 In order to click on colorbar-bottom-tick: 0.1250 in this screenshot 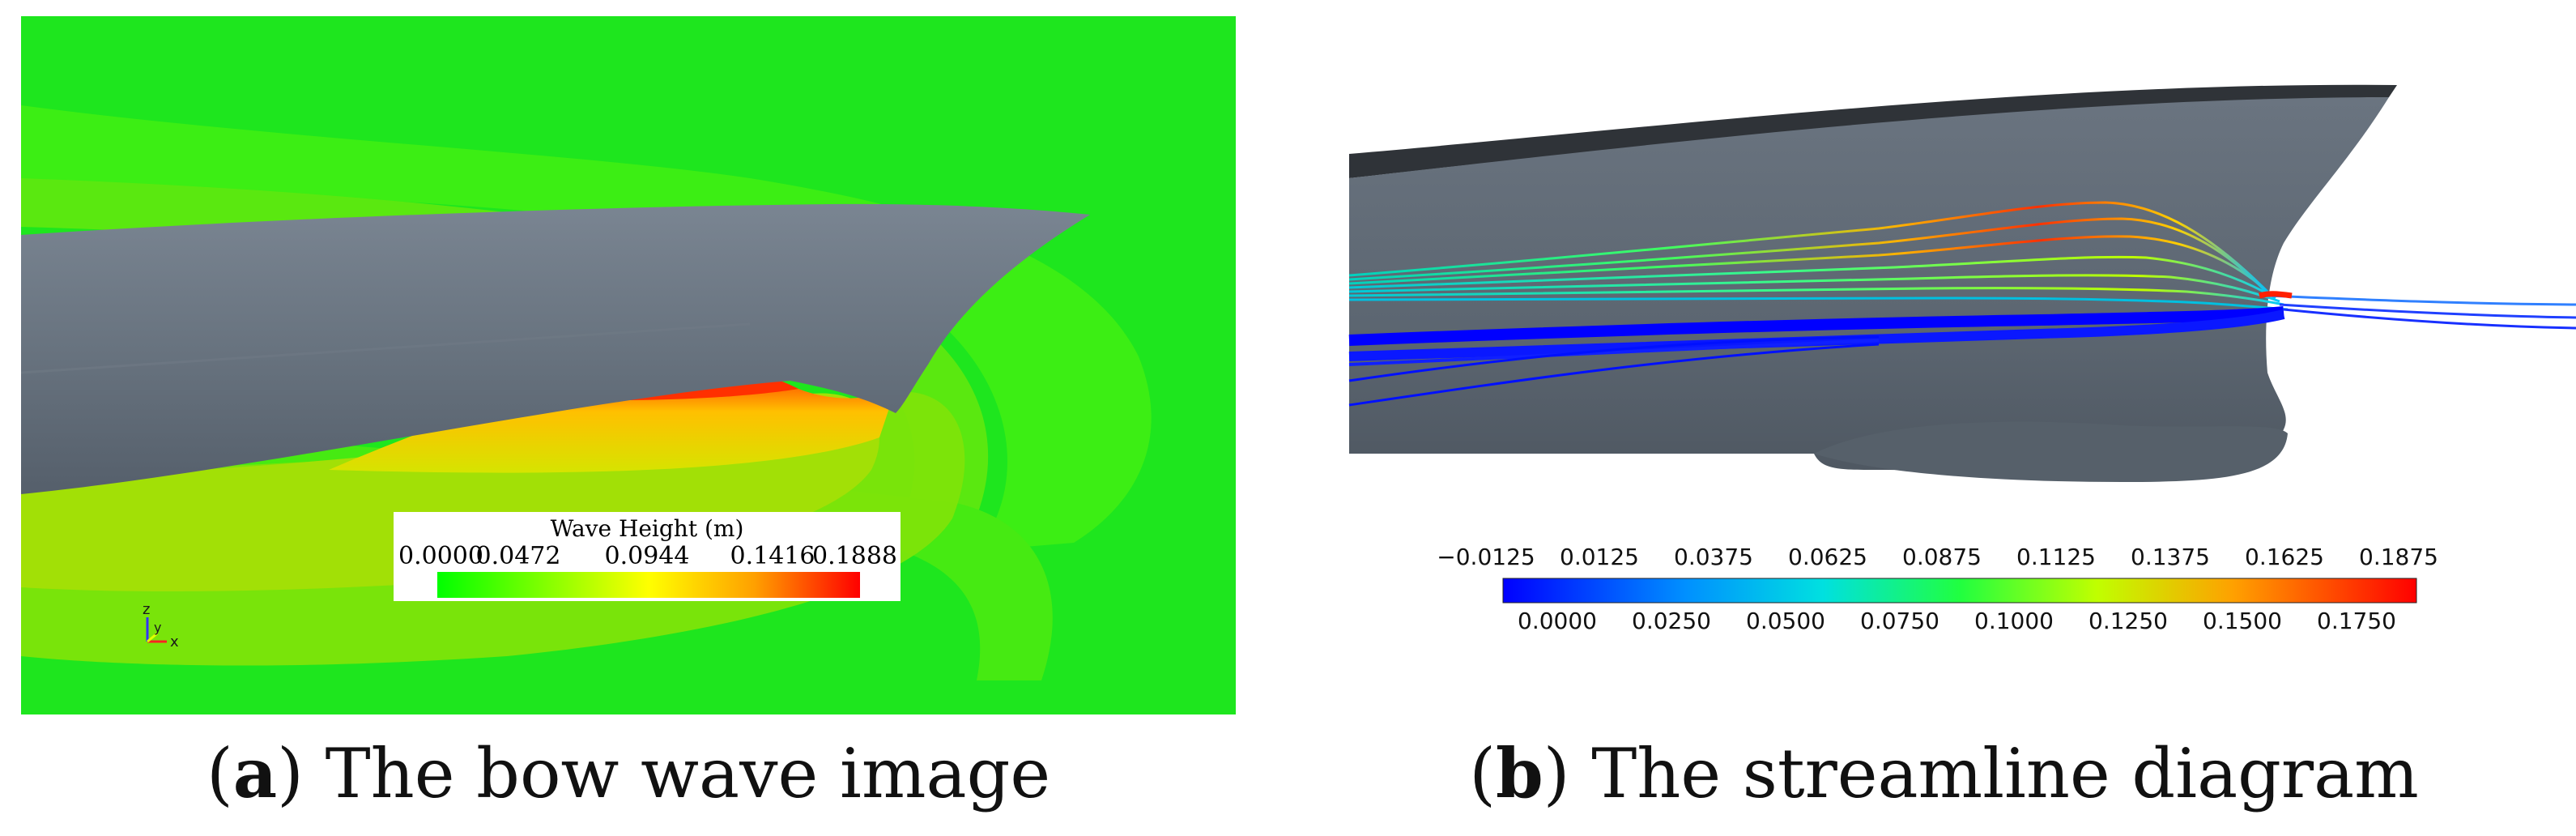, I will do `click(2128, 621)`.